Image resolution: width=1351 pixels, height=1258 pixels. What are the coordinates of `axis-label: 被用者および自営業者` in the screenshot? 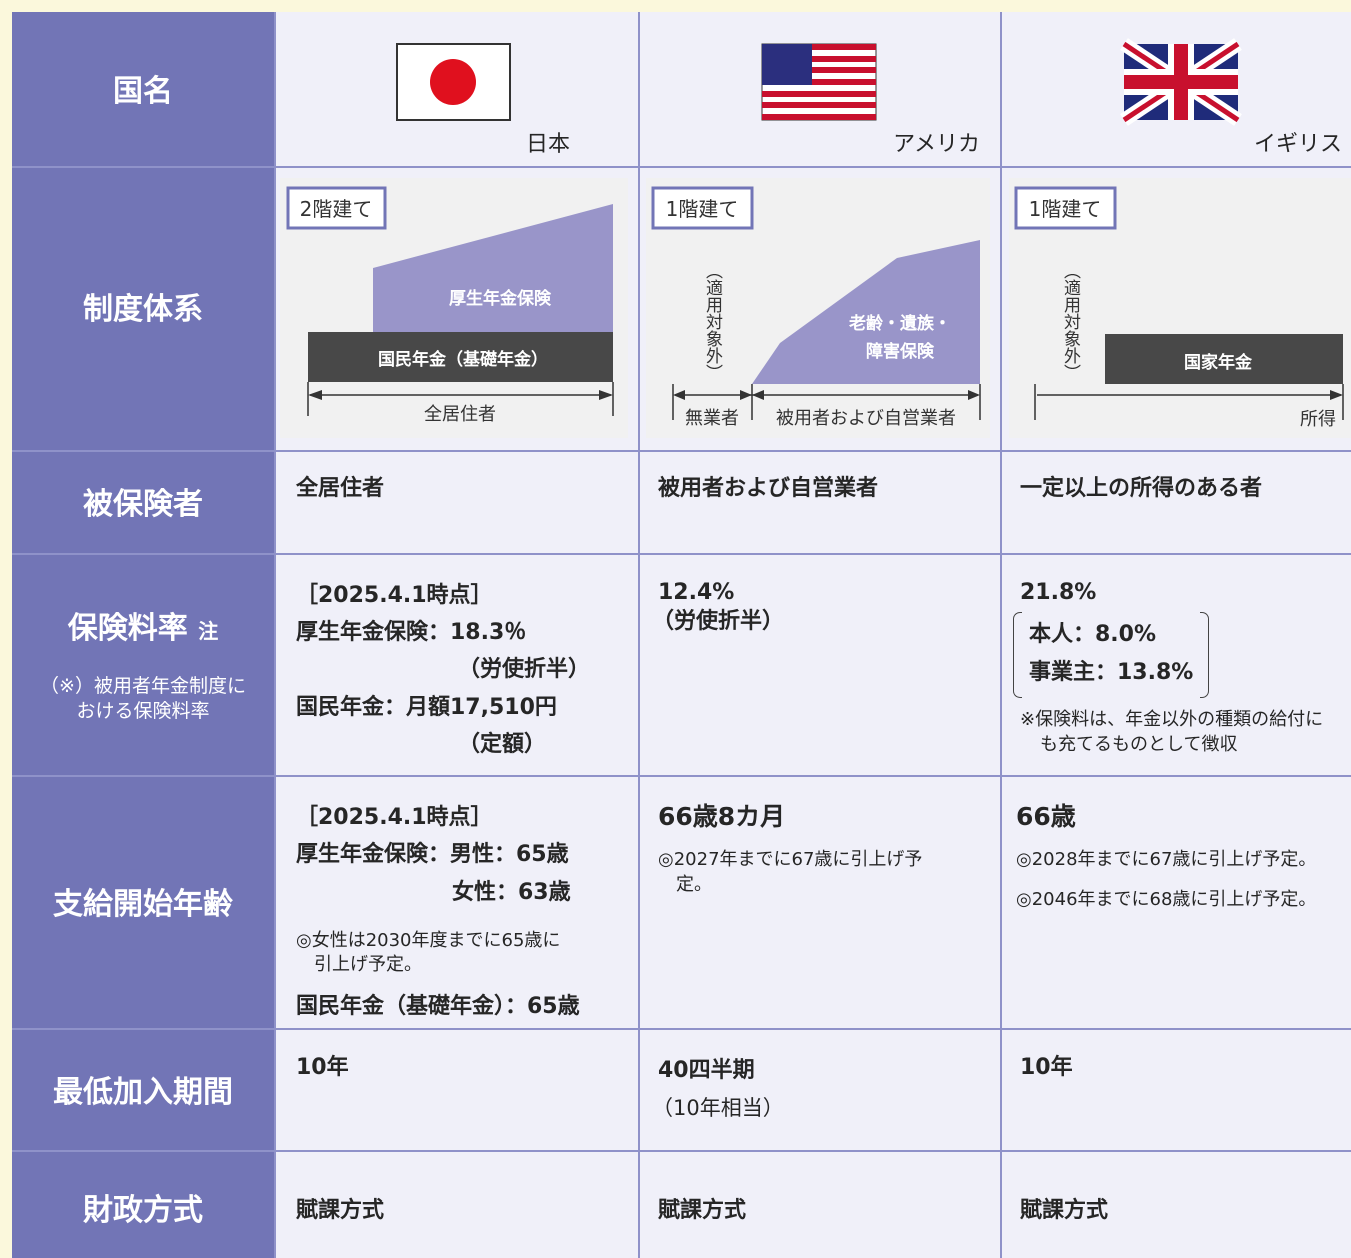 It's located at (866, 418).